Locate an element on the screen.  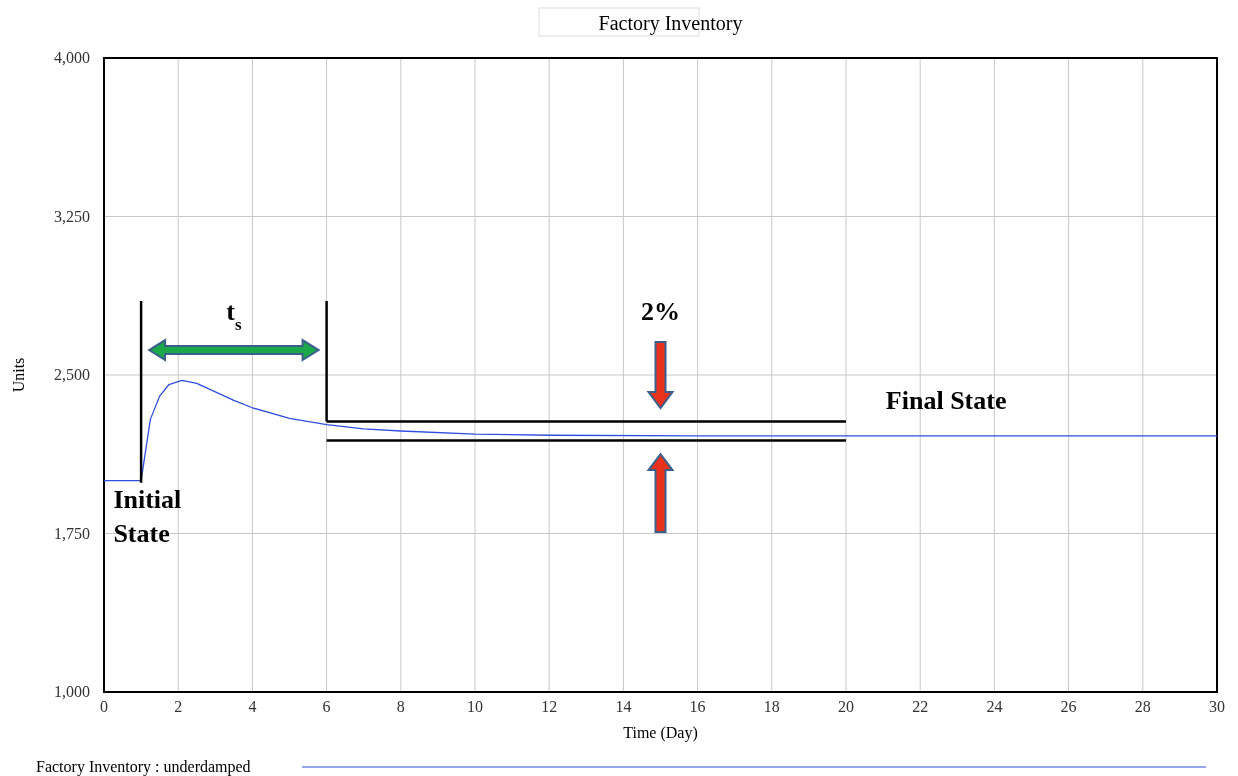
annotation: t$_{s}$ is located at coordinates (234, 315).